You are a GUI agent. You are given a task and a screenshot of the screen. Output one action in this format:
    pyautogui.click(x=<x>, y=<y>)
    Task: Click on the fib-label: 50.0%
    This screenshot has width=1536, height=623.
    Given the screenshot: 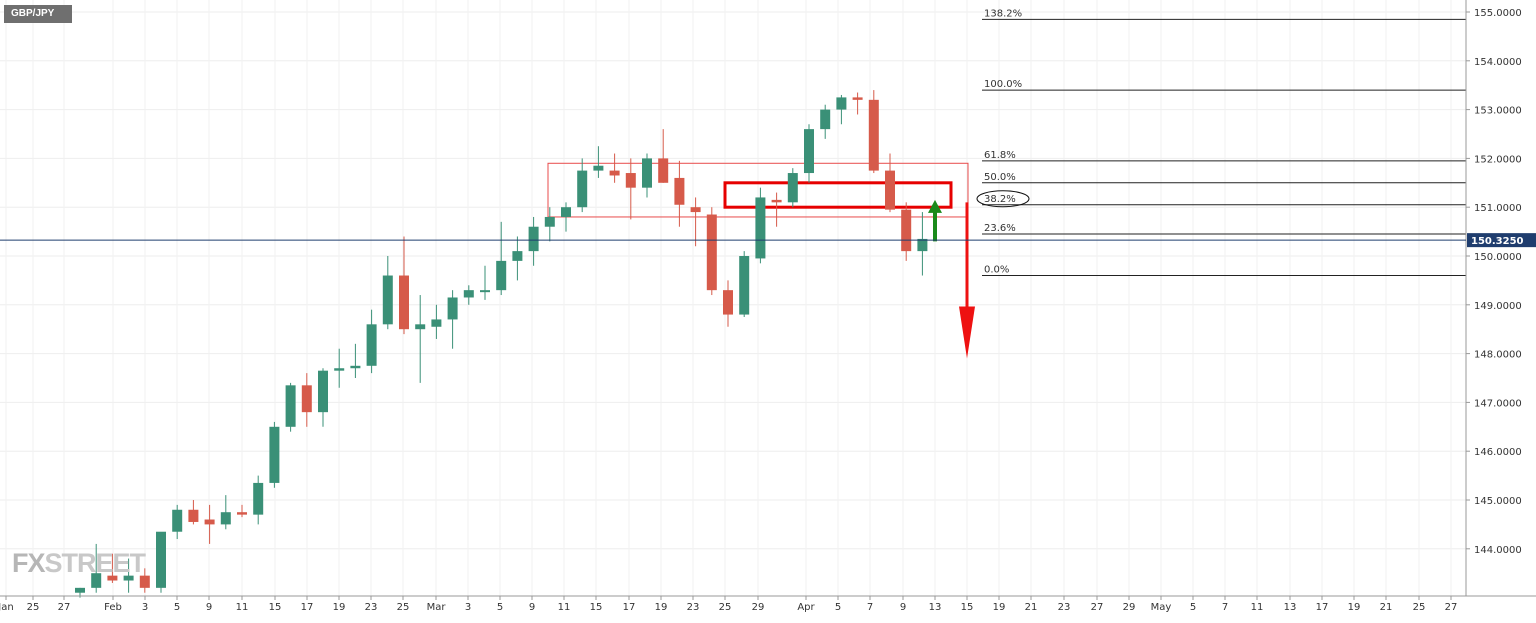 What is the action you would take?
    pyautogui.click(x=1000, y=177)
    